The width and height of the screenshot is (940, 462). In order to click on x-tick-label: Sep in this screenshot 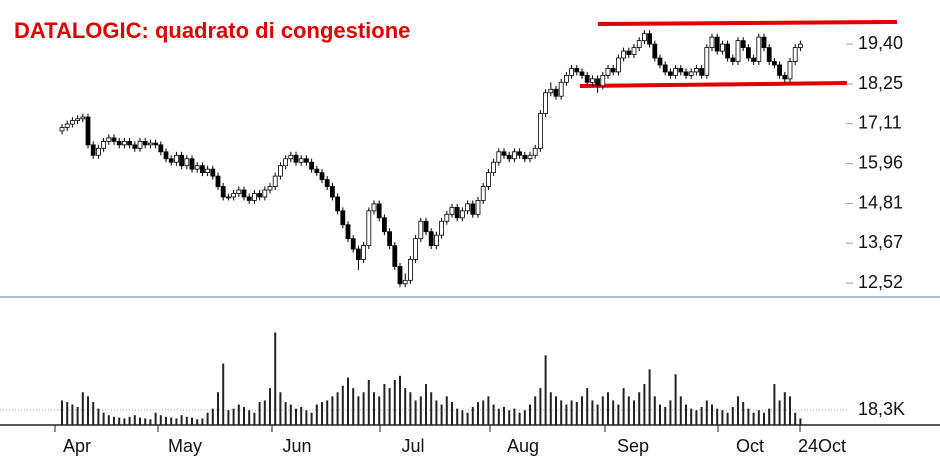, I will do `click(633, 446)`.